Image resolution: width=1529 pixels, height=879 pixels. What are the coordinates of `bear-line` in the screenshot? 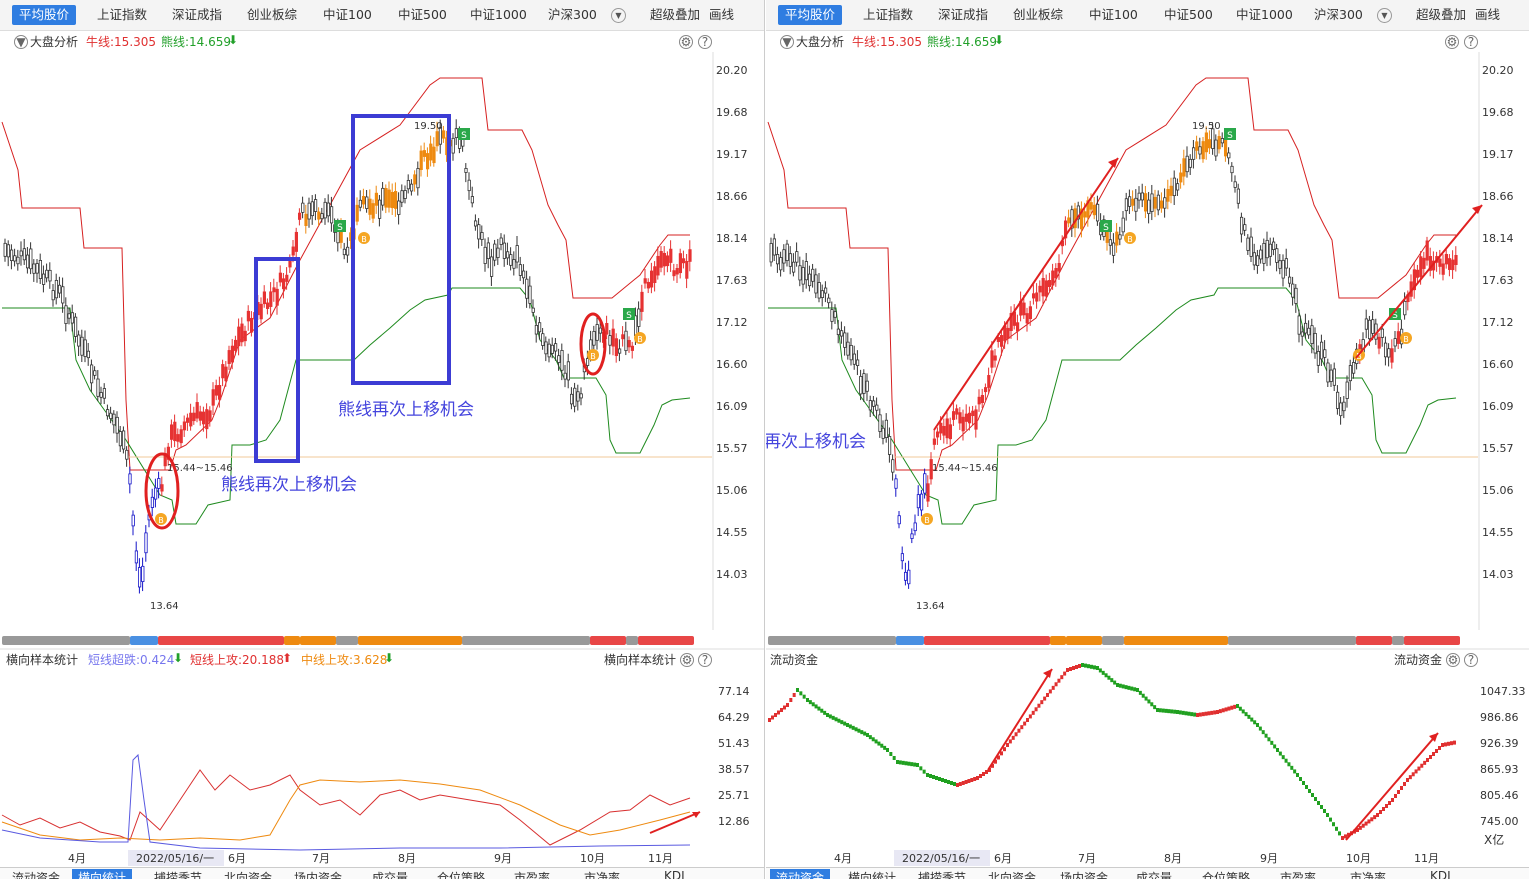 It's located at (1112, 406).